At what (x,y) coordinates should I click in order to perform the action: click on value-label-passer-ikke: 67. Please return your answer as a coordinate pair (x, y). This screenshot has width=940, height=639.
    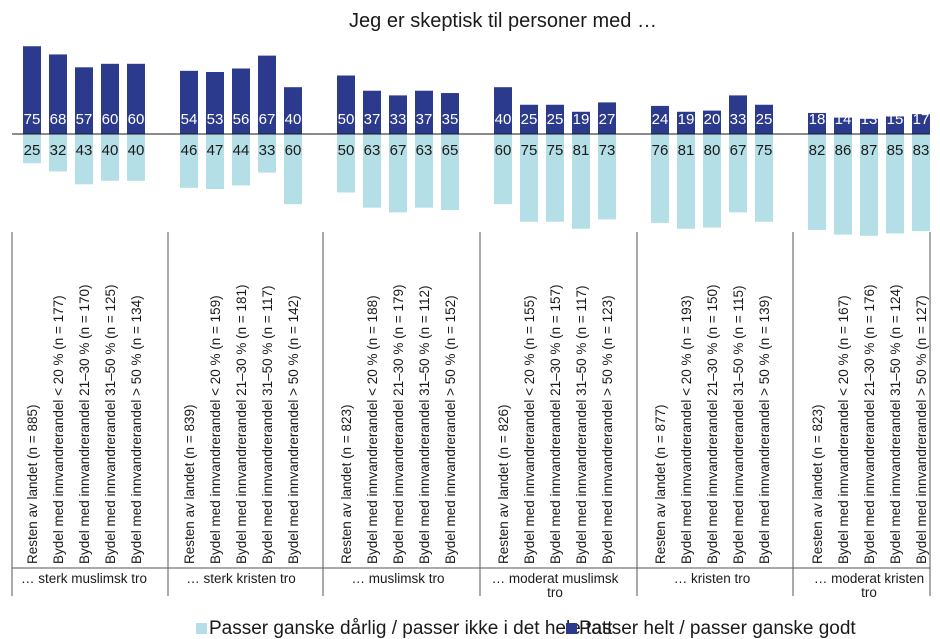
    Looking at the image, I should click on (738, 150).